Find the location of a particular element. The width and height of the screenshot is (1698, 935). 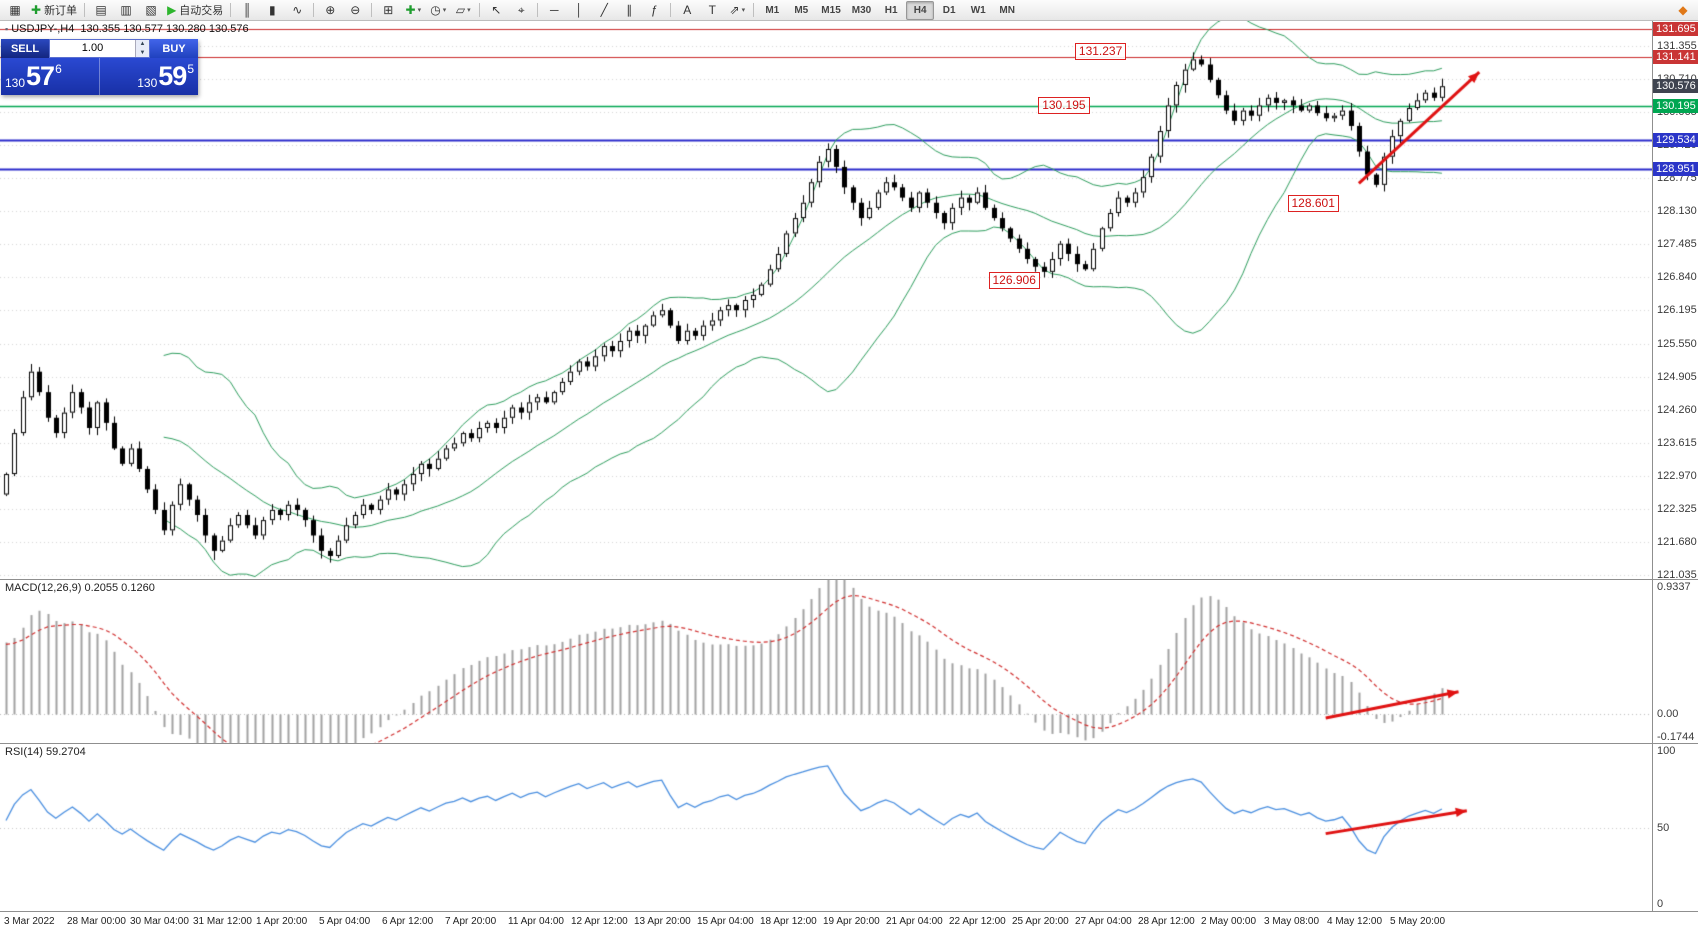

sell-price: 130 57 6 is located at coordinates (50, 76).